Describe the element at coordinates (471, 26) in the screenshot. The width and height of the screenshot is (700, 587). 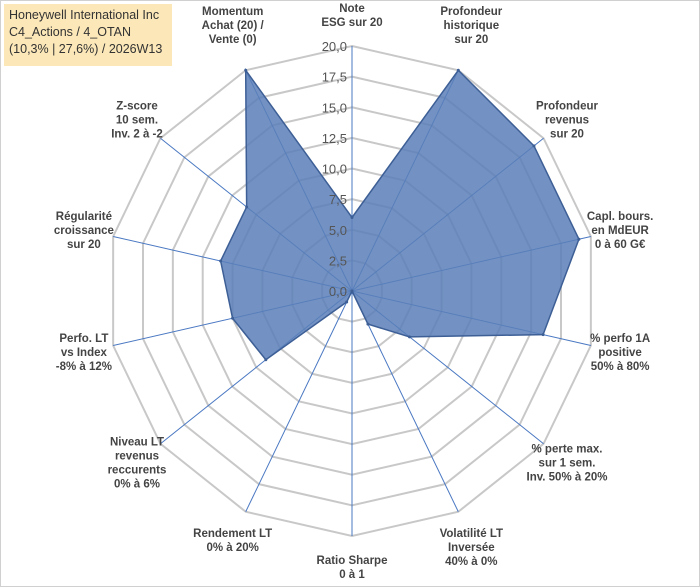
I see `axis-label-1: Profondeur historique sur 20` at that location.